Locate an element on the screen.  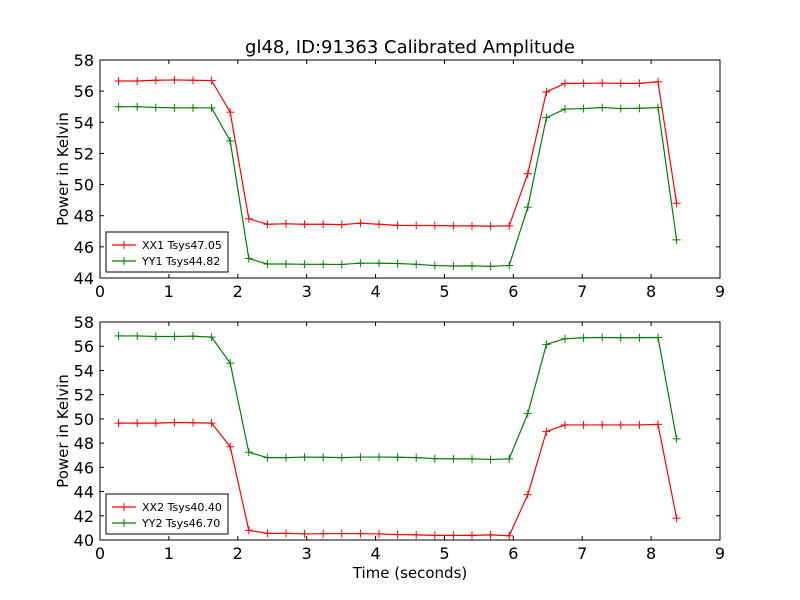
legend-label: YY2 Tsys46.70 is located at coordinates (180, 523).